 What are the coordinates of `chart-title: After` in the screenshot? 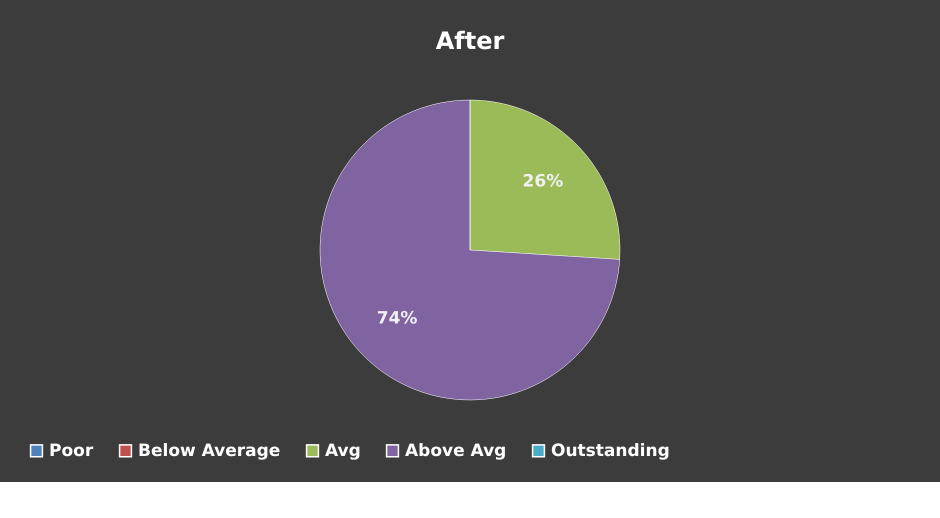 It's located at (470, 41).